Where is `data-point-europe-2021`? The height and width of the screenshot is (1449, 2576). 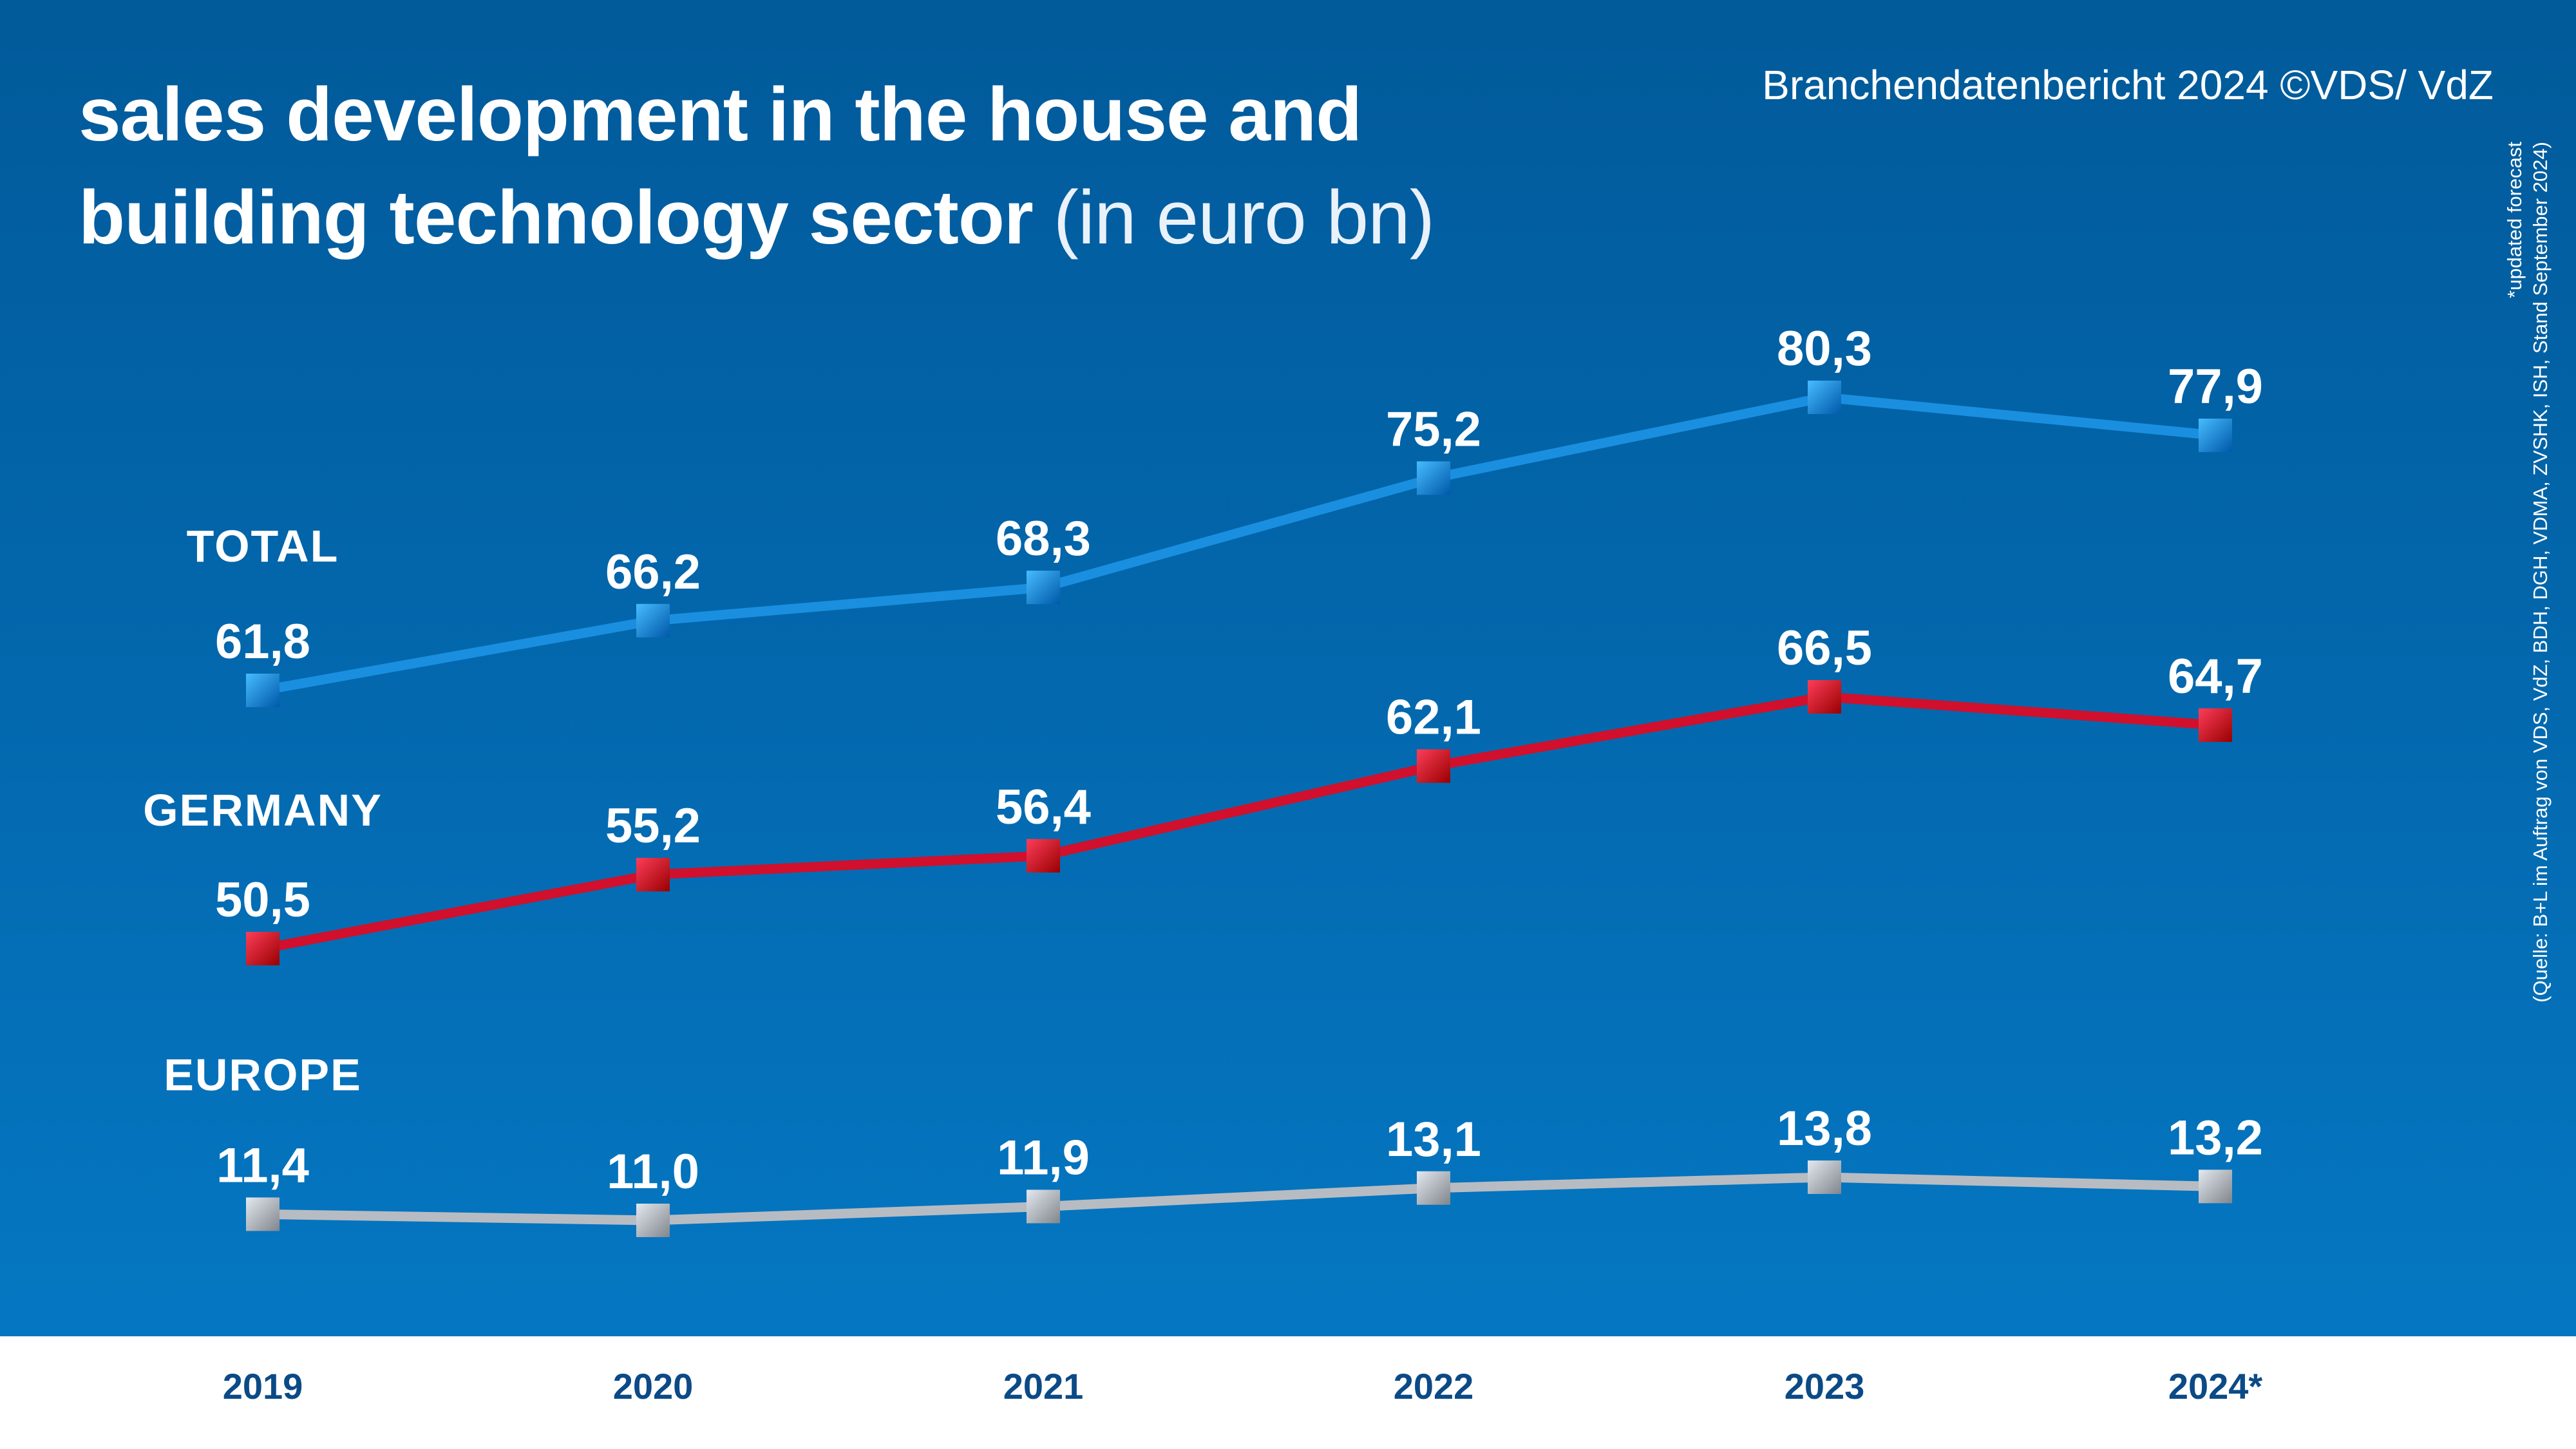 data-point-europe-2021 is located at coordinates (1043, 1206).